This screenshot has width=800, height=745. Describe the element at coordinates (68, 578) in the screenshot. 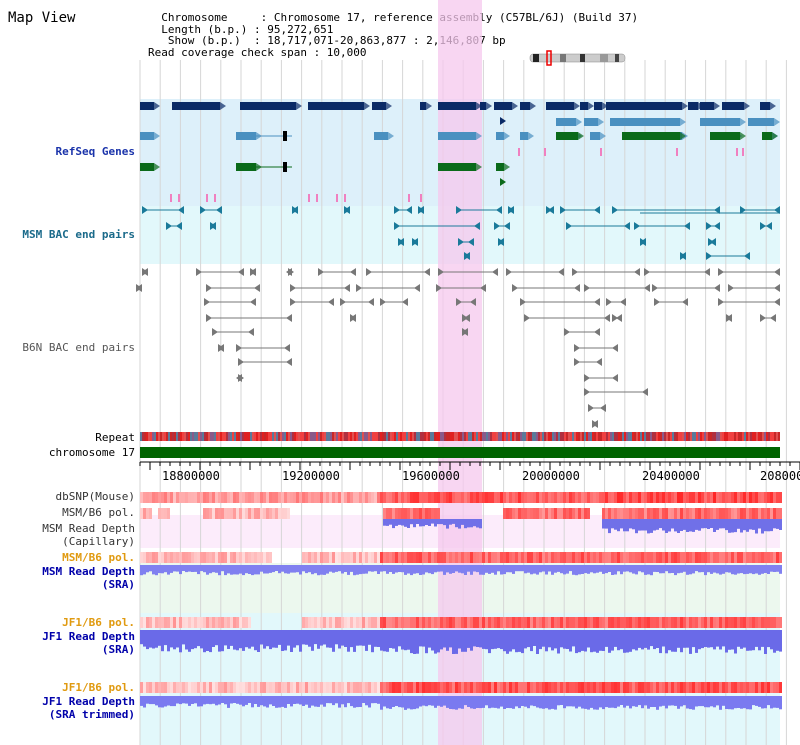

I see `track-label-msm-read-depth-sra: MSM Read Depth (SRA)` at that location.